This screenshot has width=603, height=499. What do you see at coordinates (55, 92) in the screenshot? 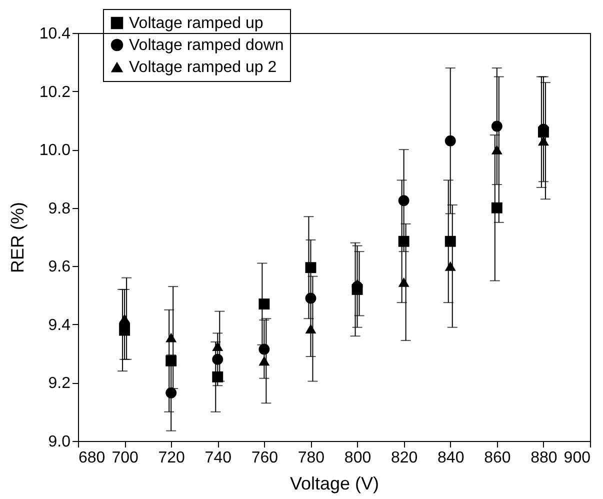
I see `y-tick-label: 10.2` at bounding box center [55, 92].